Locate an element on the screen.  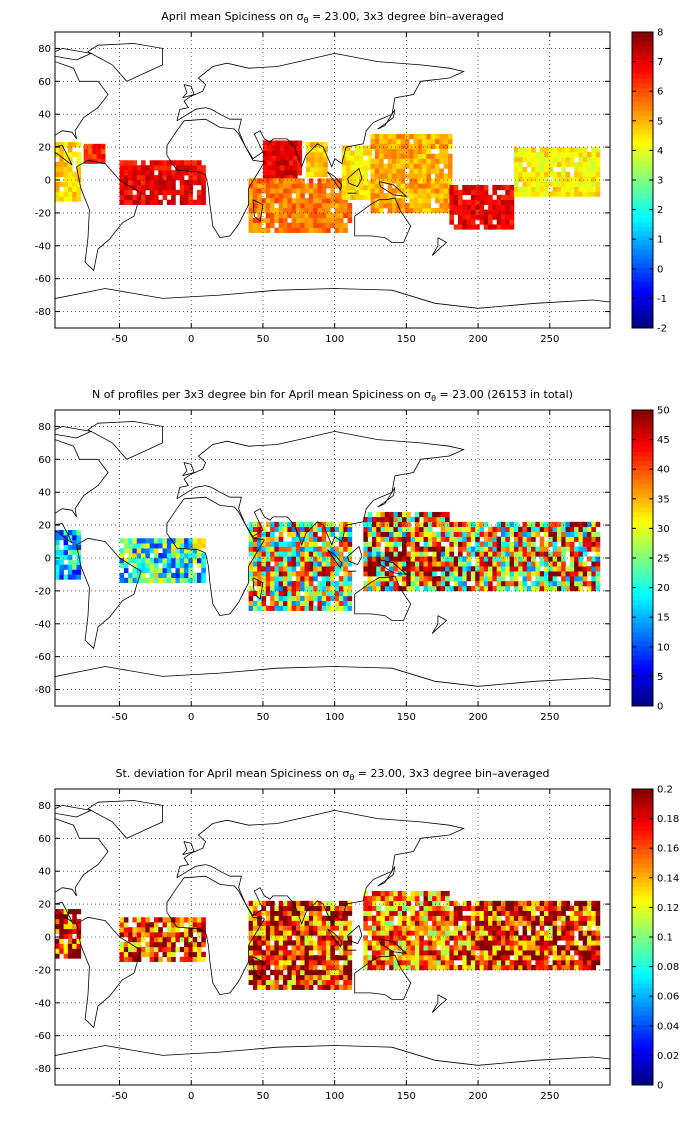
x-tick-label: -50 is located at coordinates (119, 1096).